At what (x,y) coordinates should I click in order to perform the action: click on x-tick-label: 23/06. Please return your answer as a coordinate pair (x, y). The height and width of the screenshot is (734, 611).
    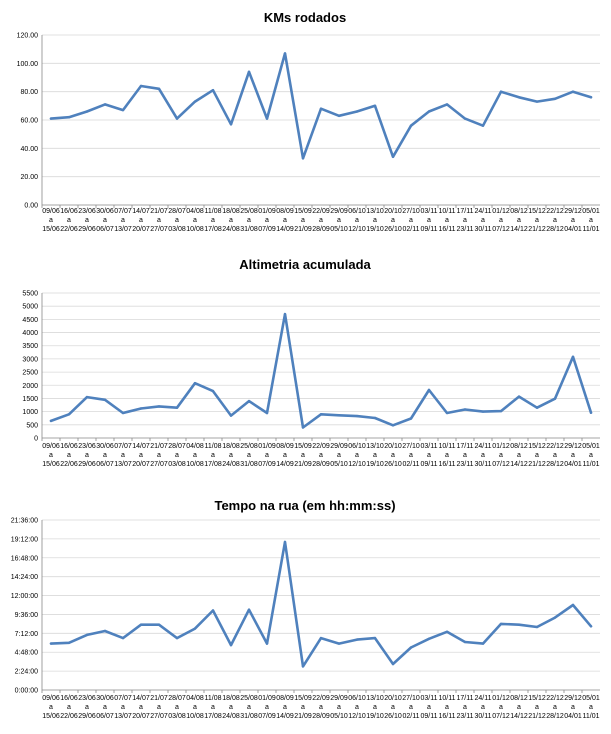
    Looking at the image, I should click on (87, 698).